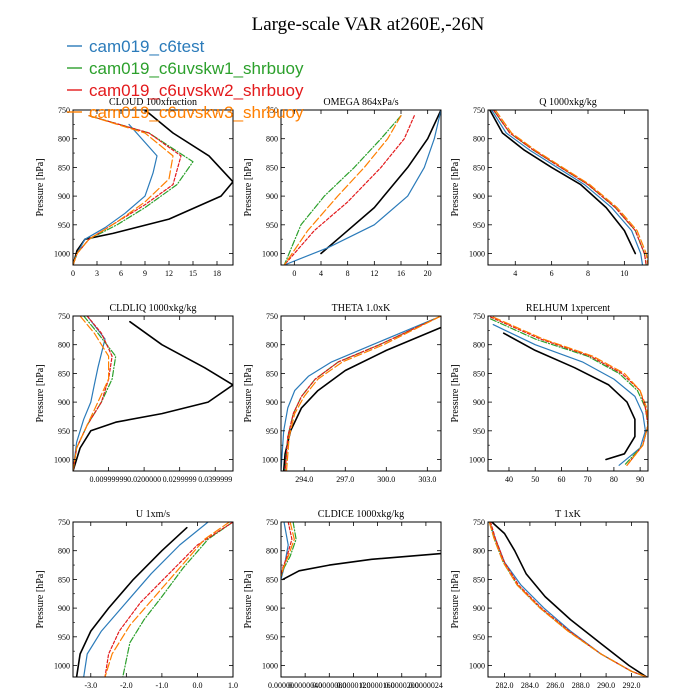  Describe the element at coordinates (321, 273) in the screenshot. I see `x-tick-label: 4` at that location.